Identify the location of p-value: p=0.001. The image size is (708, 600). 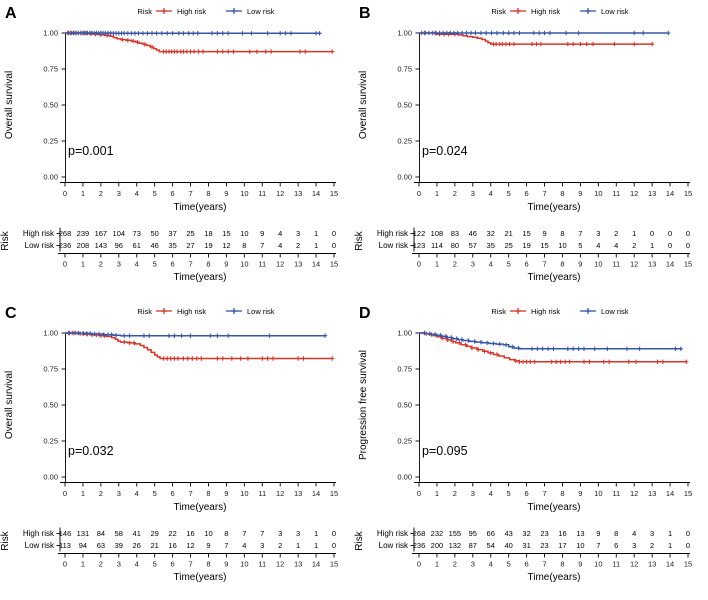
(91, 151).